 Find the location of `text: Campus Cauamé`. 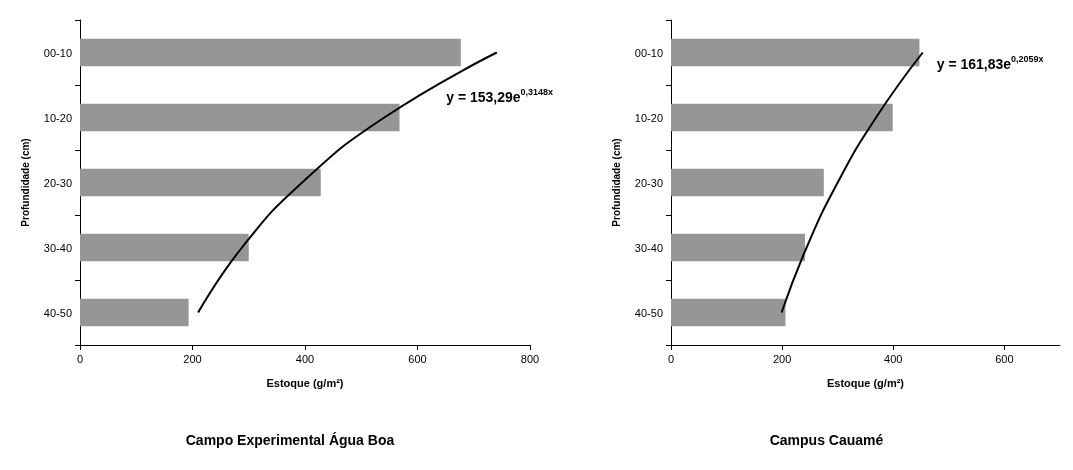

text: Campus Cauamé is located at coordinates (826, 440).